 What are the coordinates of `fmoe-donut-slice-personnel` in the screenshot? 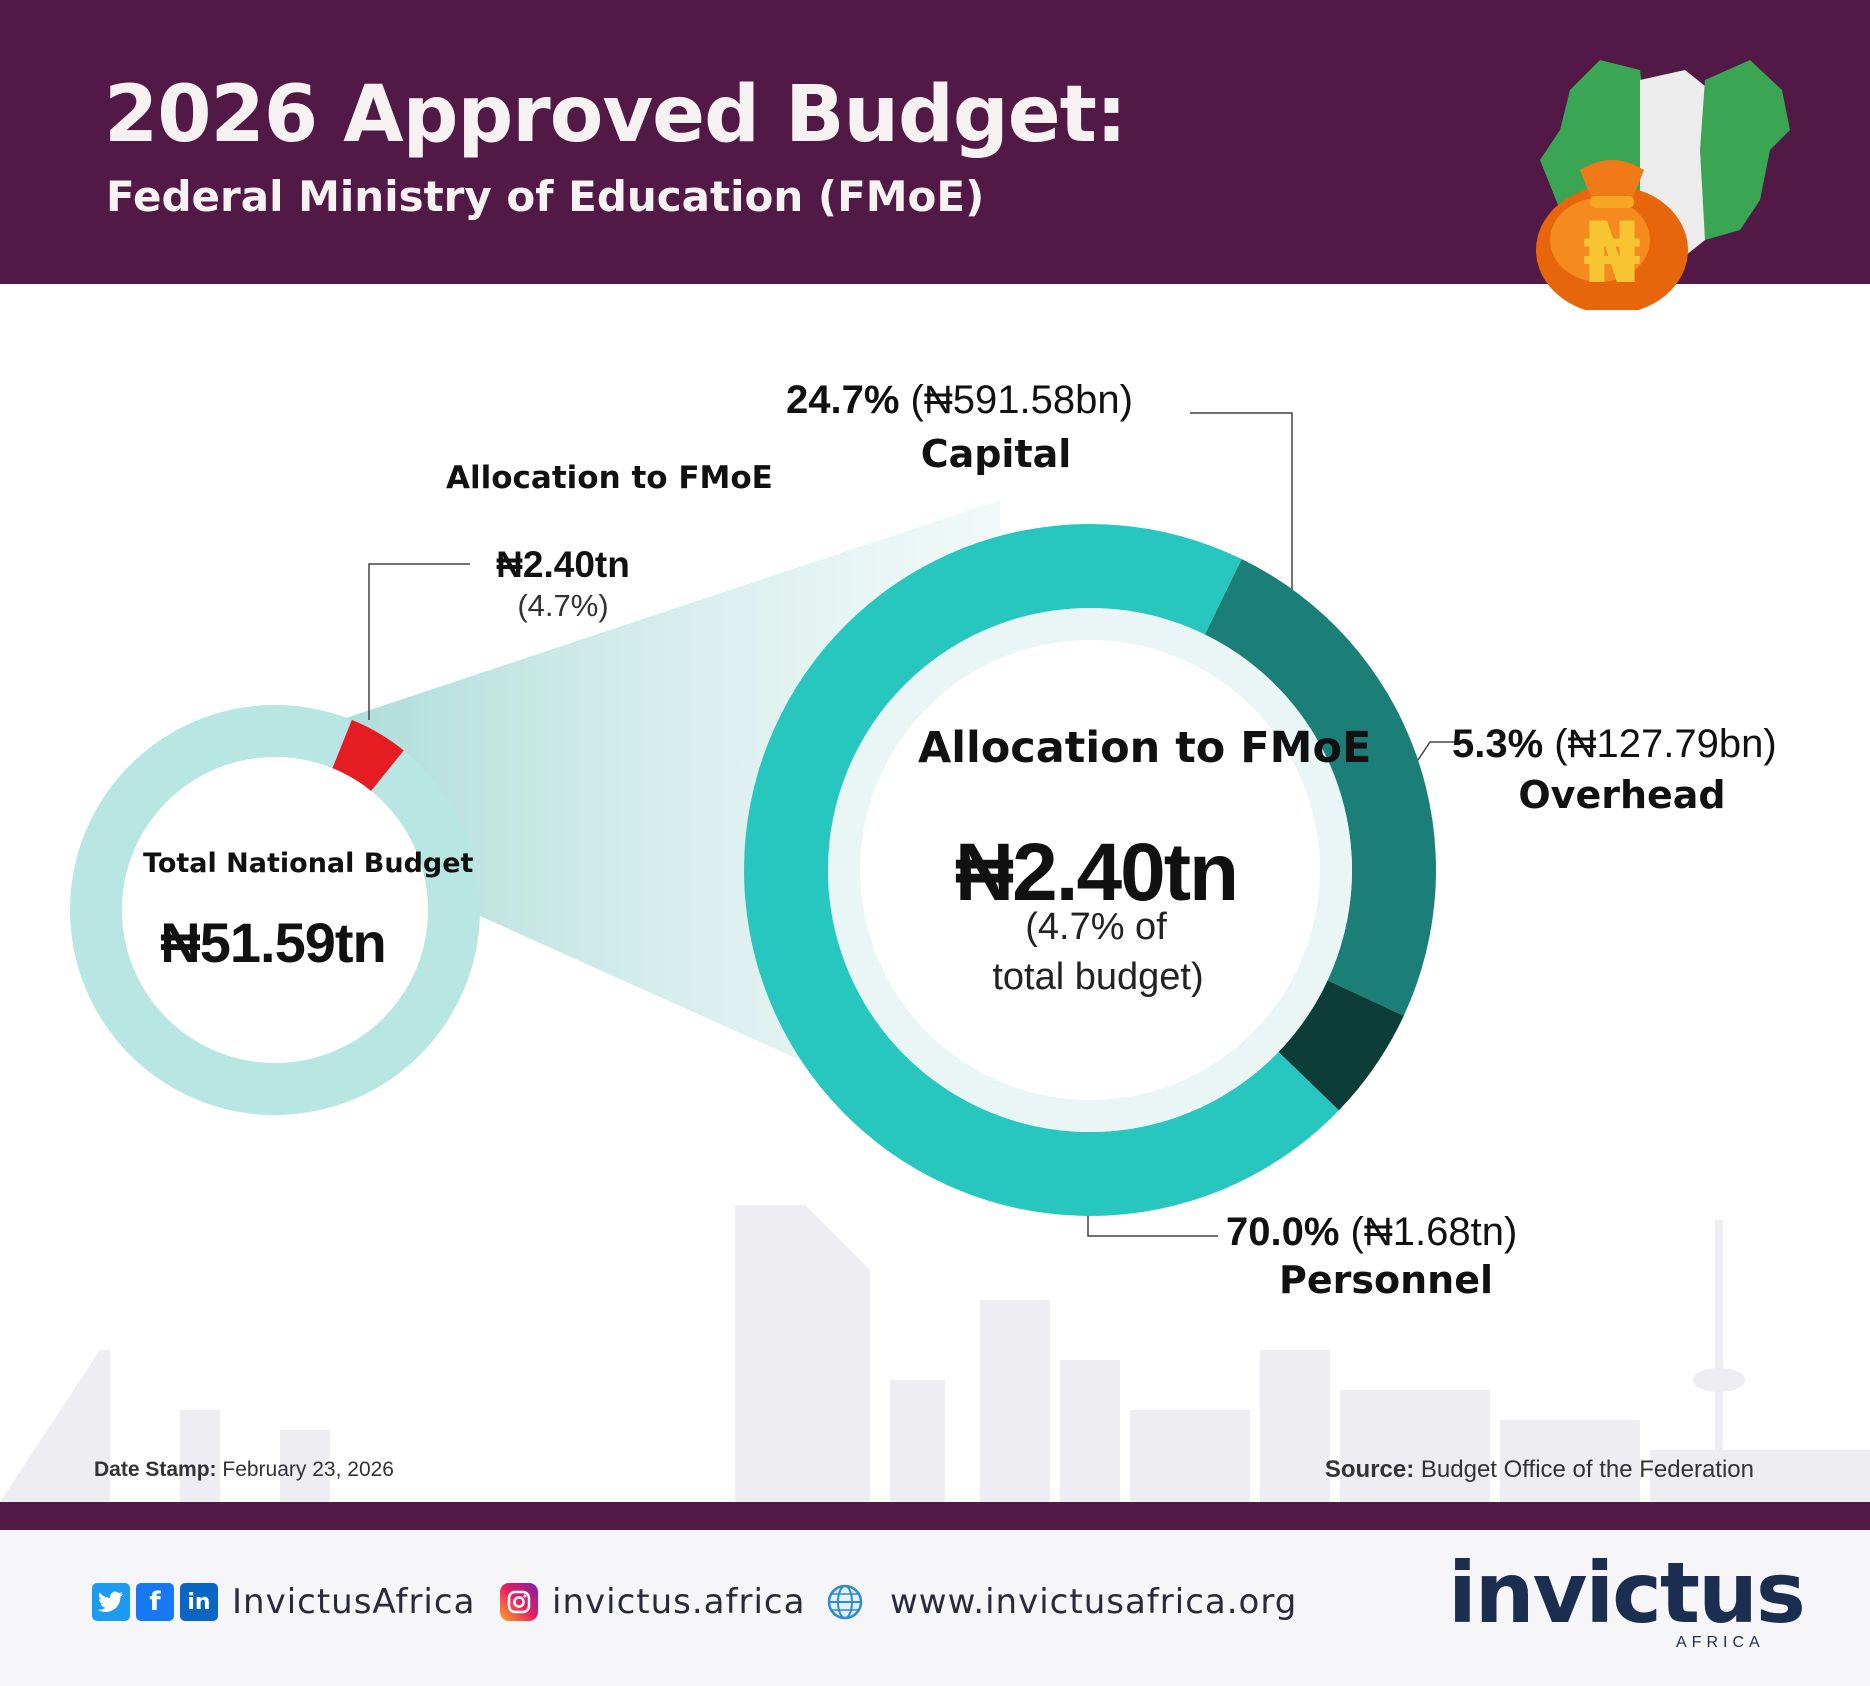 It's located at (1041, 869).